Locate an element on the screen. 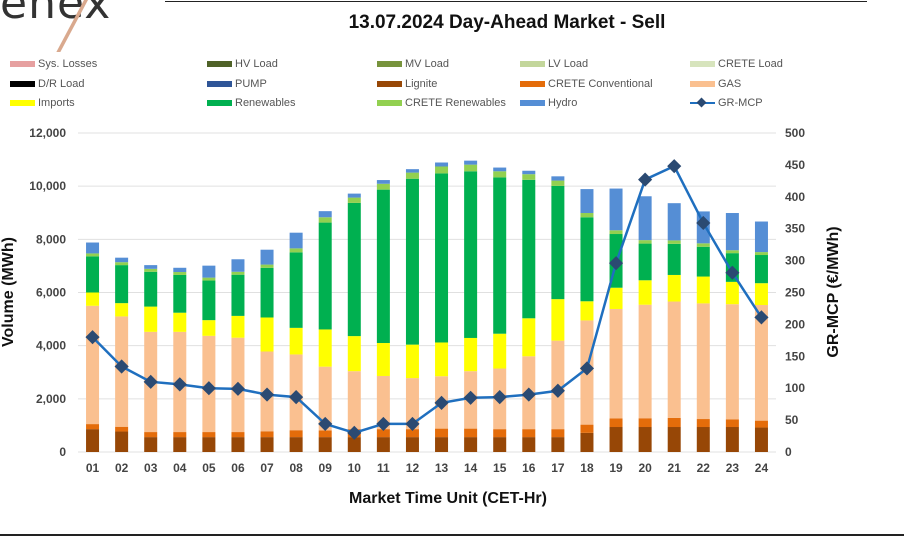  chart-title: 13.07.2024 Day-Ahead Market - Sell is located at coordinates (507, 22).